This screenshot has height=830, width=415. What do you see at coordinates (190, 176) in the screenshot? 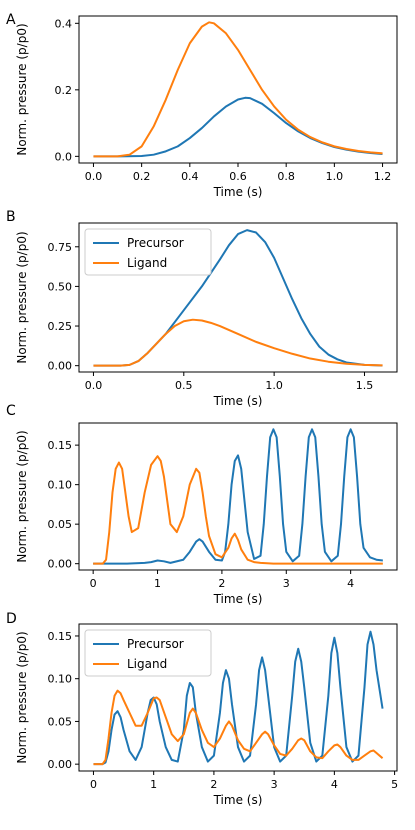
I see `x-tick-label: 0.4` at bounding box center [190, 176].